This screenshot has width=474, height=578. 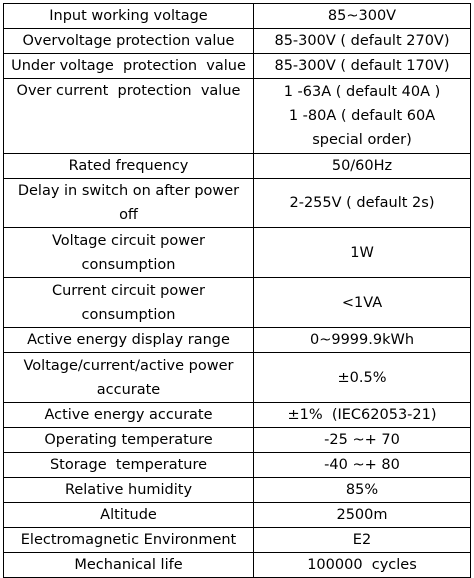 I want to click on value-cell: -40 ~+ 80, so click(x=362, y=465).